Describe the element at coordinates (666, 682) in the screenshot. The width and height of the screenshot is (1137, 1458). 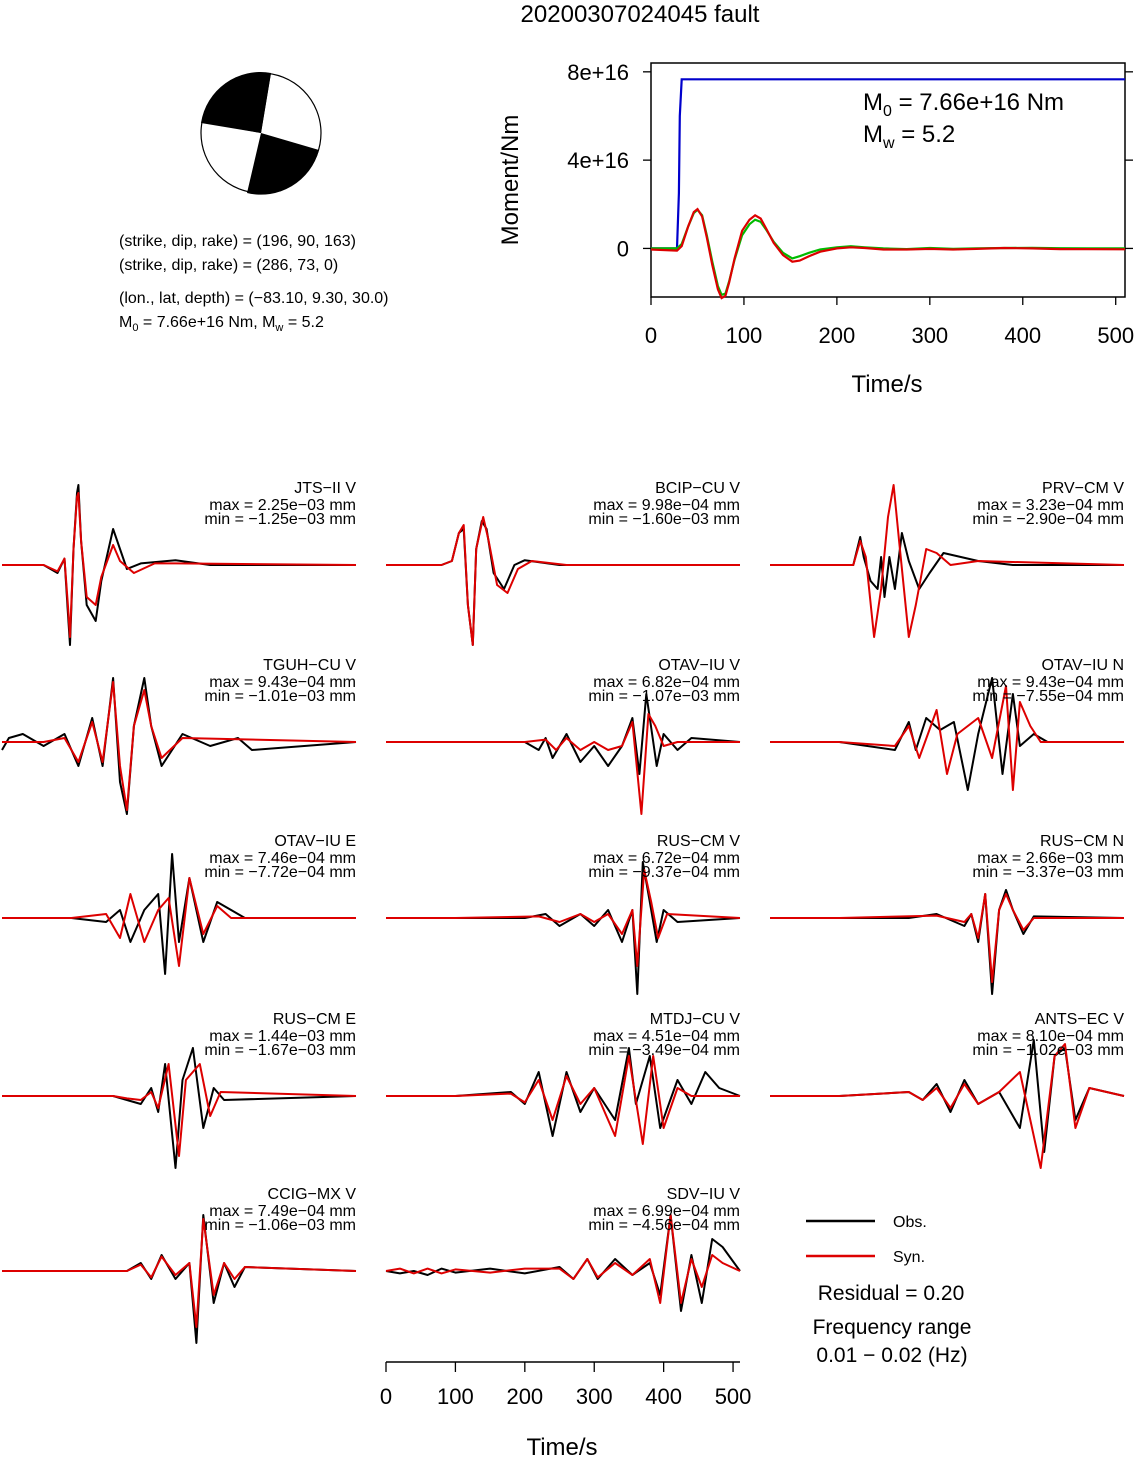
I see `max-amplitude-label: max = 6.82e−04 mm` at that location.